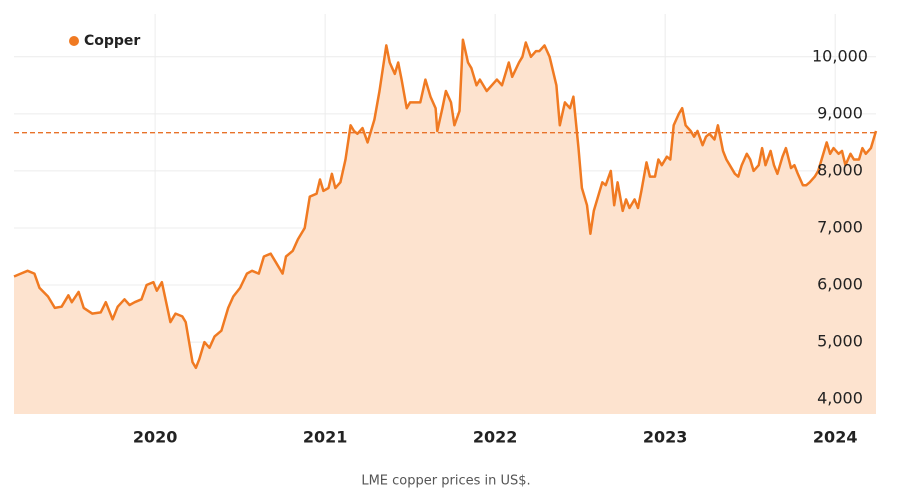 This screenshot has height=500, width=900. What do you see at coordinates (835, 437) in the screenshot?
I see `x-tick-label: 2024` at bounding box center [835, 437].